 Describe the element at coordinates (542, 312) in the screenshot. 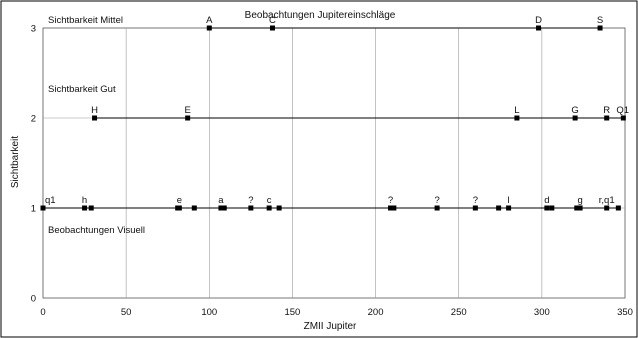

I see `x-tick-label: 300` at that location.